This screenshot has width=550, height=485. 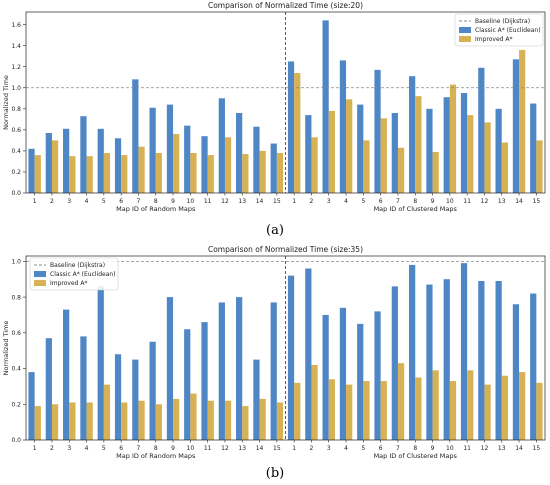 I want to click on chart-title: Comparison of Normalized Time (size:20), so click(x=285, y=5).